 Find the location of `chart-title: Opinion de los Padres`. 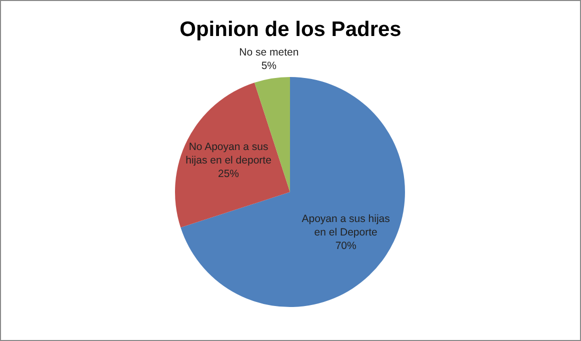

chart-title: Opinion de los Padres is located at coordinates (291, 29).